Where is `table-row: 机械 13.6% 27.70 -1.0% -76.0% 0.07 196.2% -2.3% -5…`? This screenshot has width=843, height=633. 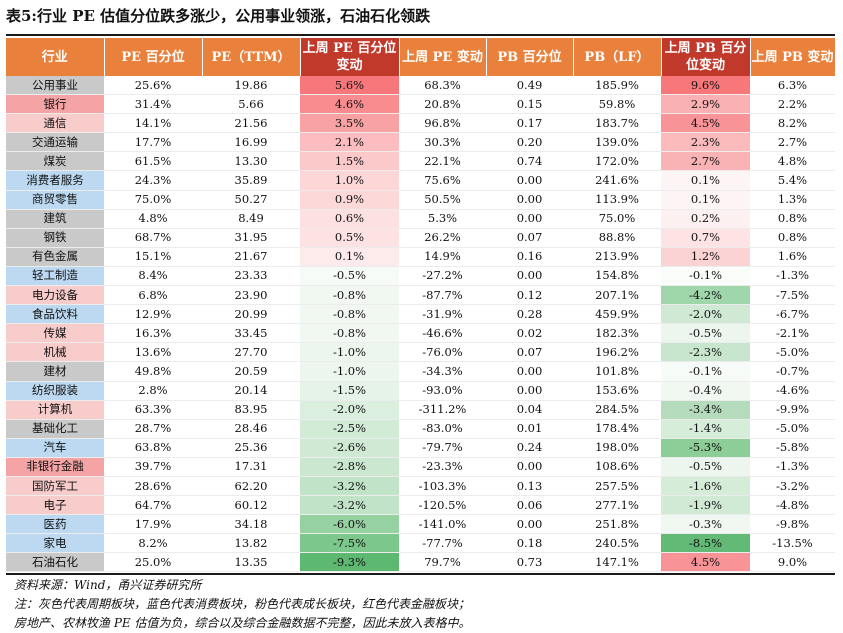 table-row: 机械 13.6% 27.70 -1.0% -76.0% 0.07 196.2% -2.3% -5… is located at coordinates (420, 352).